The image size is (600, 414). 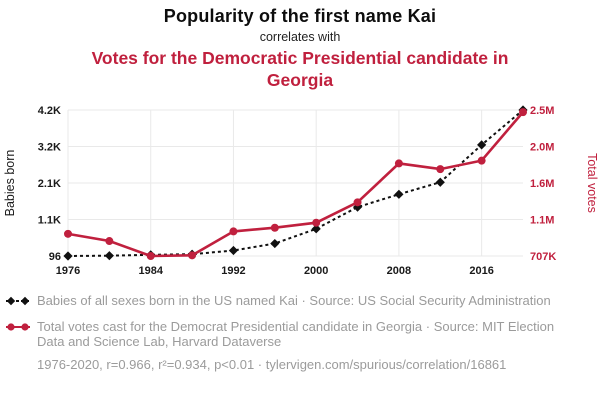 I want to click on svg-text: Babies born, so click(x=10, y=182).